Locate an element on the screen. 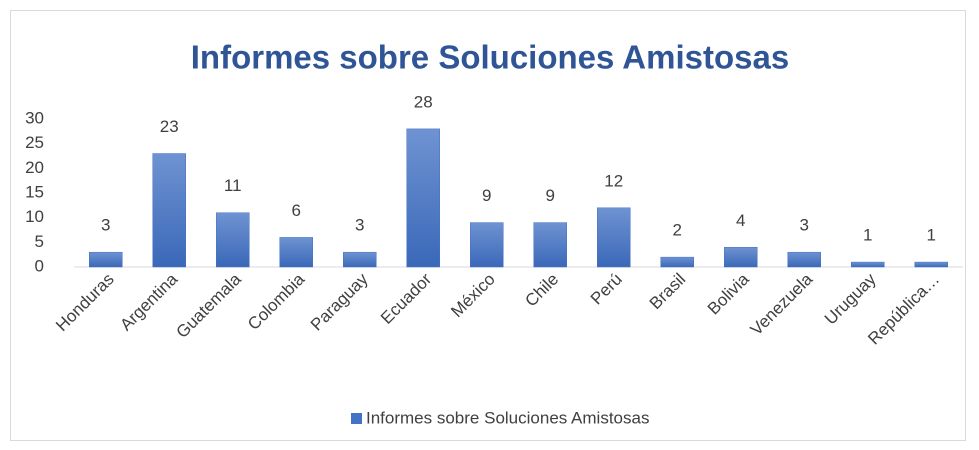 The height and width of the screenshot is (450, 979). data-label: 4 is located at coordinates (740, 220).